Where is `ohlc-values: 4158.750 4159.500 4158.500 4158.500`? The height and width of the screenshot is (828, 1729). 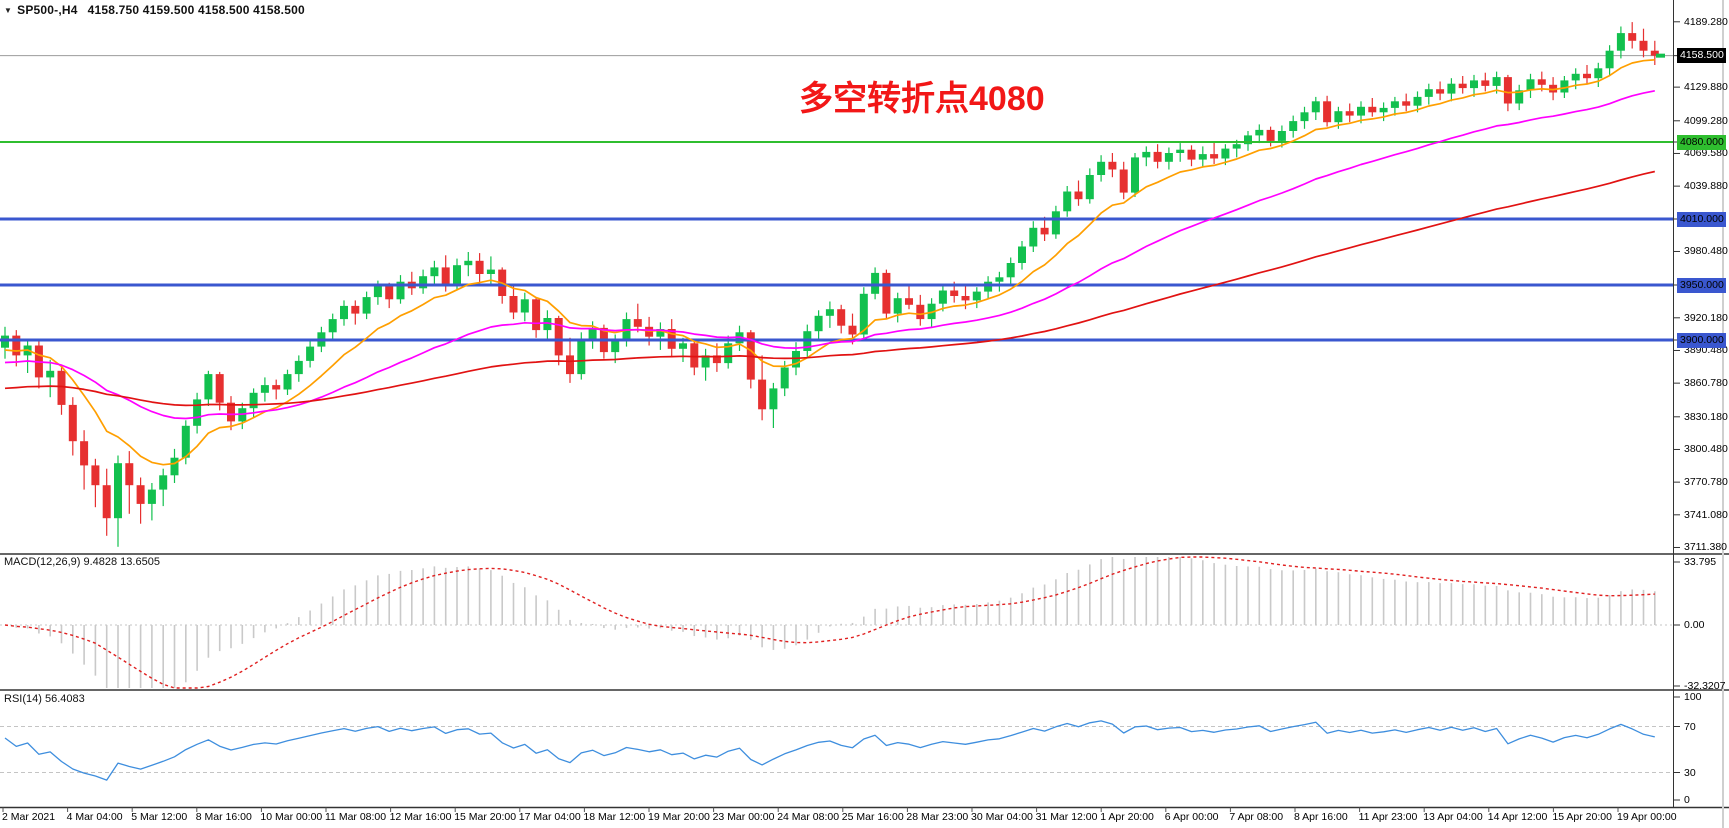 ohlc-values: 4158.750 4159.500 4158.500 4158.500 is located at coordinates (196, 10).